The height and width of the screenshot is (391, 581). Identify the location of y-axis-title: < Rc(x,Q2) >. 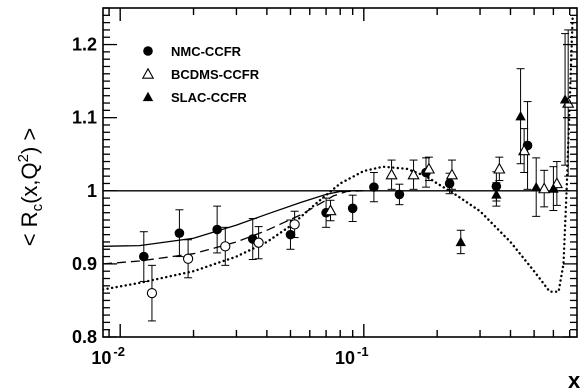
(30, 187).